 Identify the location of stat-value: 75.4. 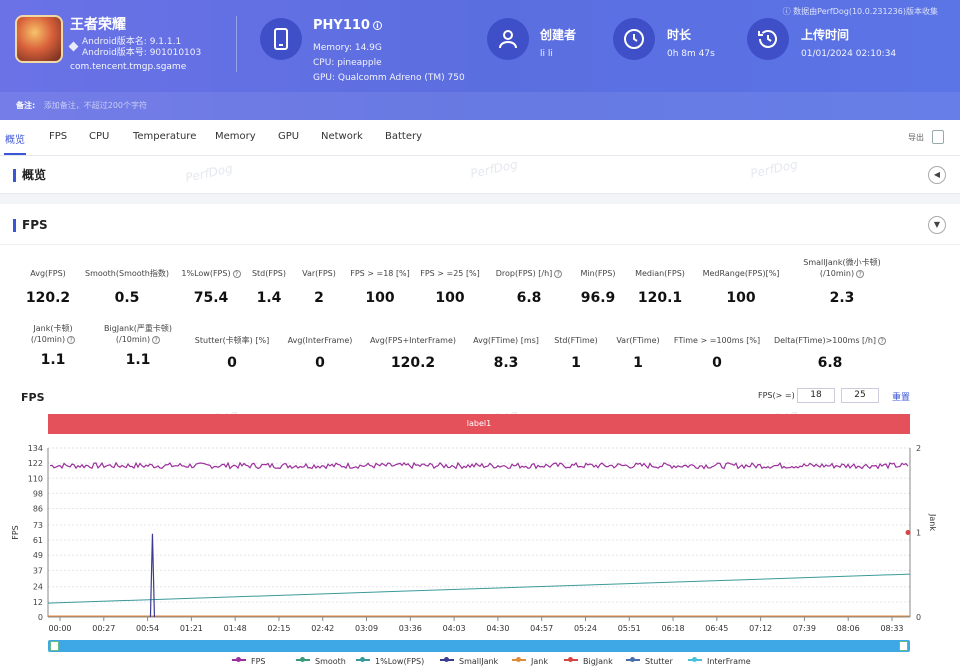
(211, 298).